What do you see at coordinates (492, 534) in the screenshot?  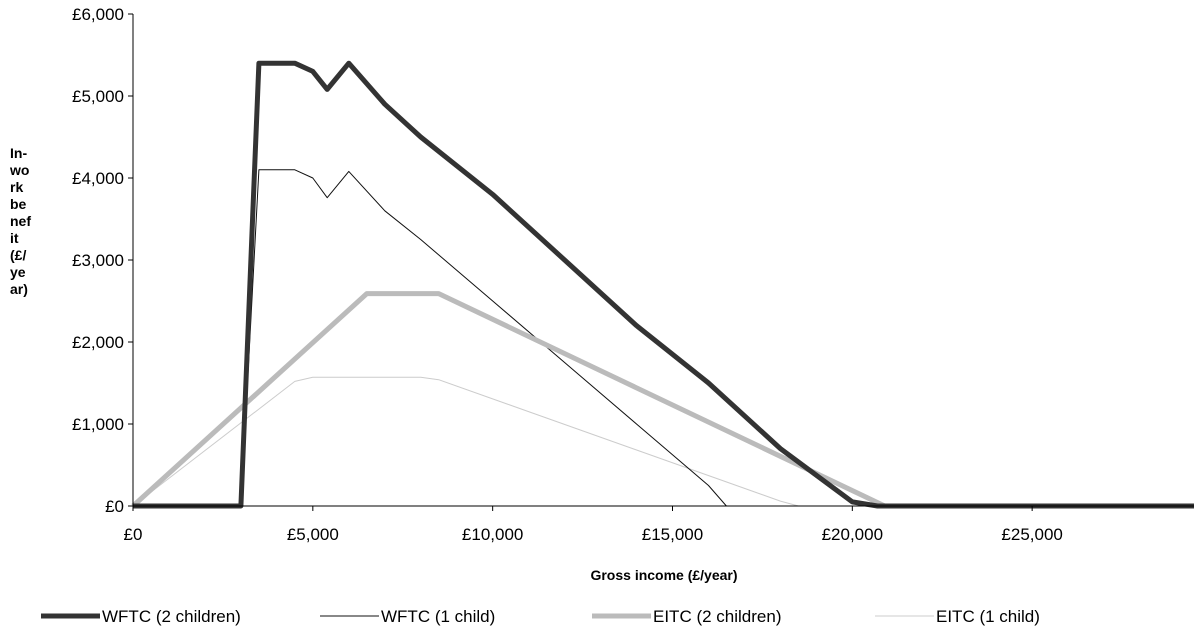 I see `x-tick-label: £10,000` at bounding box center [492, 534].